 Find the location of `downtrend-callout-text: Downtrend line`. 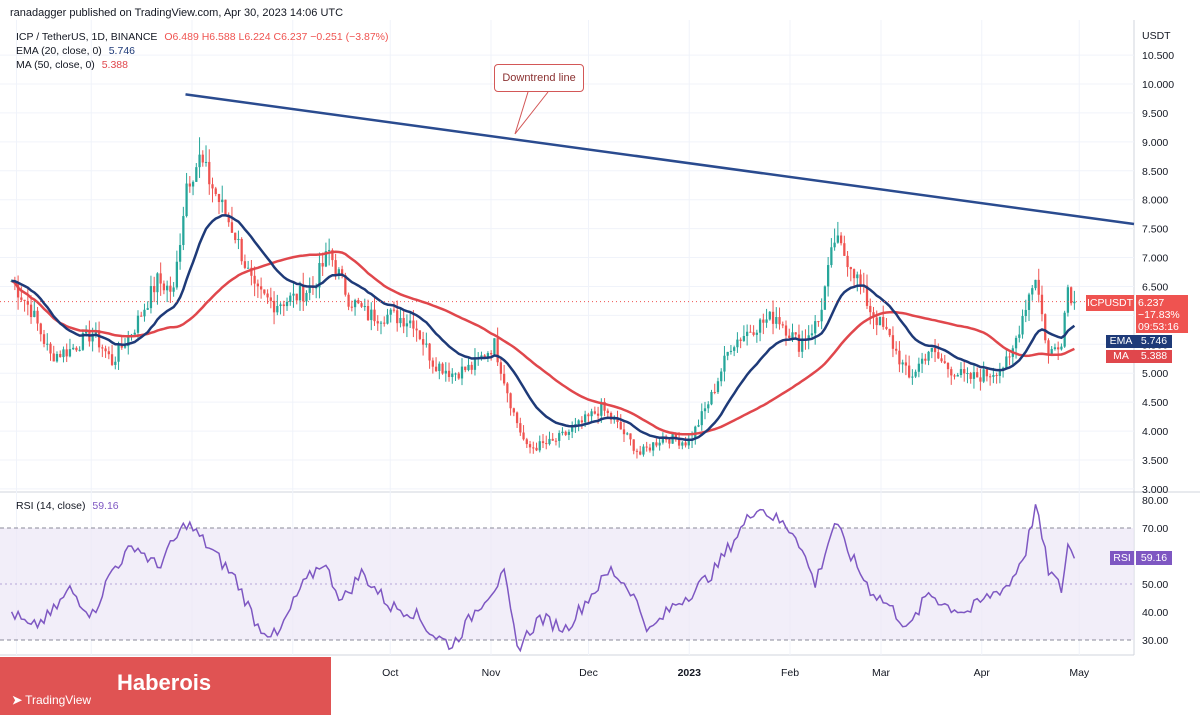

downtrend-callout-text: Downtrend line is located at coordinates (539, 78).